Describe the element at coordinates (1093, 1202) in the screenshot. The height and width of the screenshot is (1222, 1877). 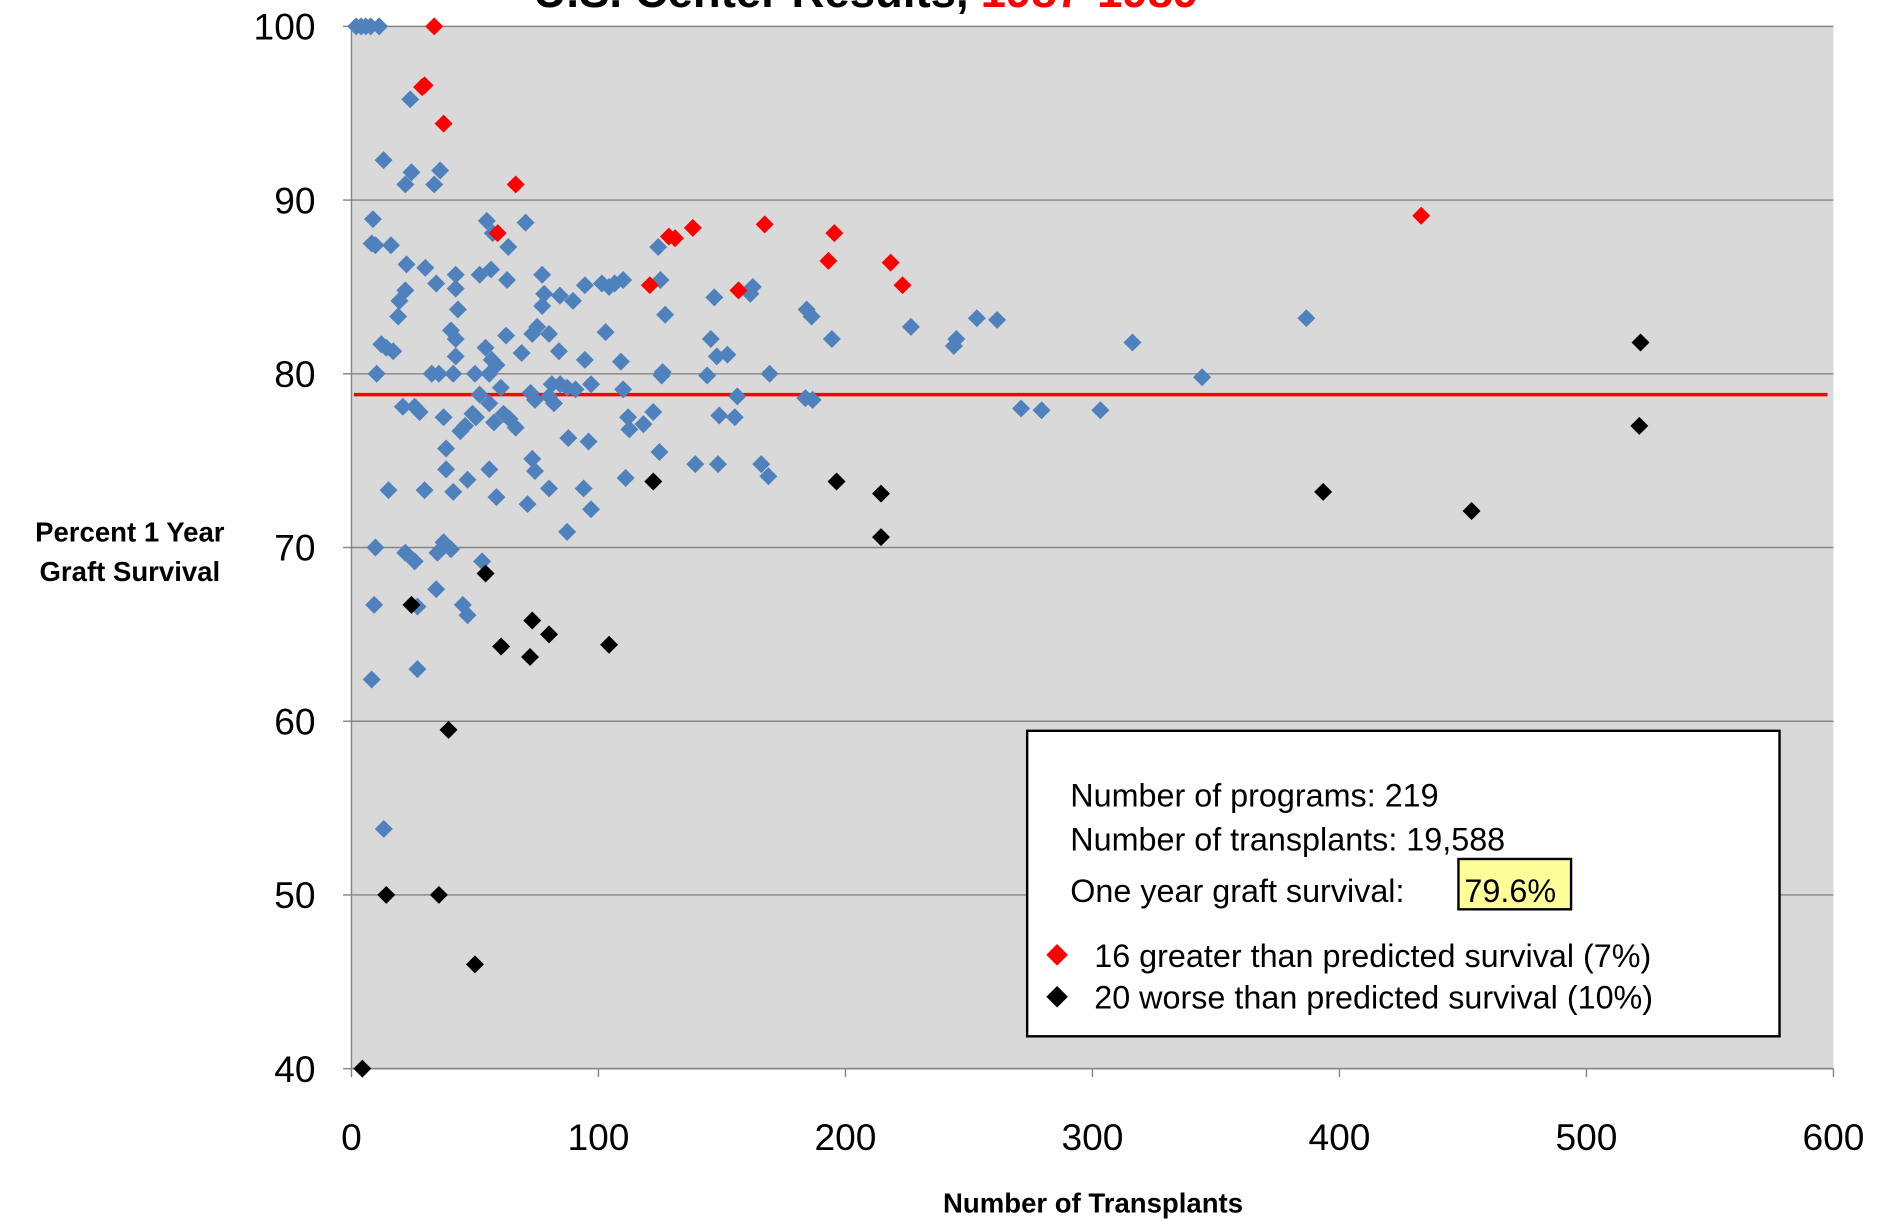
I see `x-axis-label: Number of Transplants` at that location.